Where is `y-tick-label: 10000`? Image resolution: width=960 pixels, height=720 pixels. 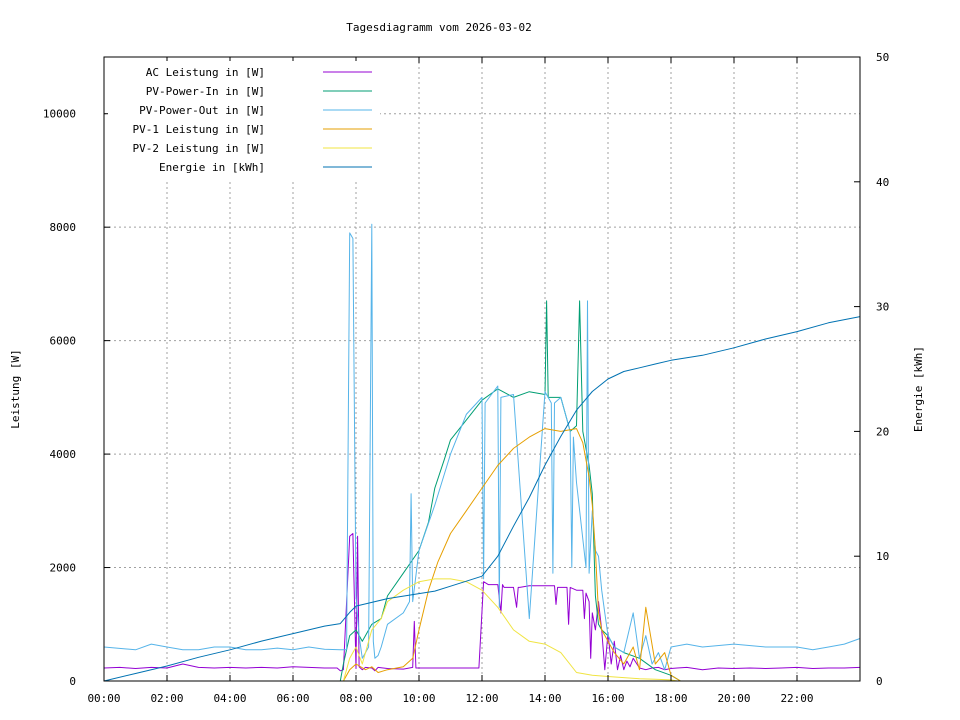 y-tick-label: 10000 is located at coordinates (59, 114).